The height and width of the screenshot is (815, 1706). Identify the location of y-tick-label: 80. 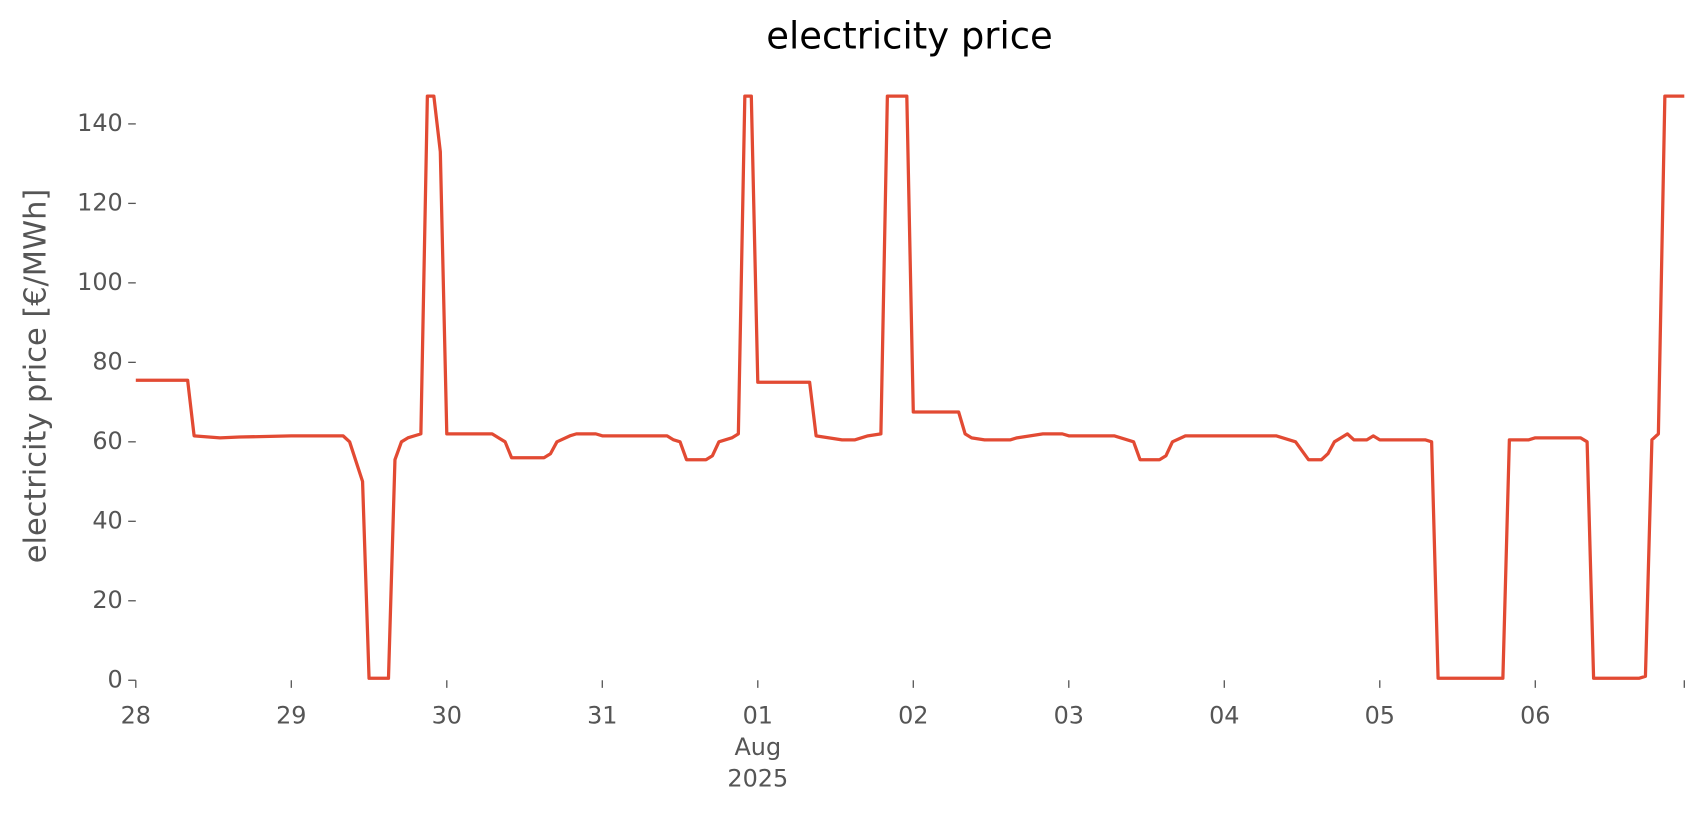
(107, 361).